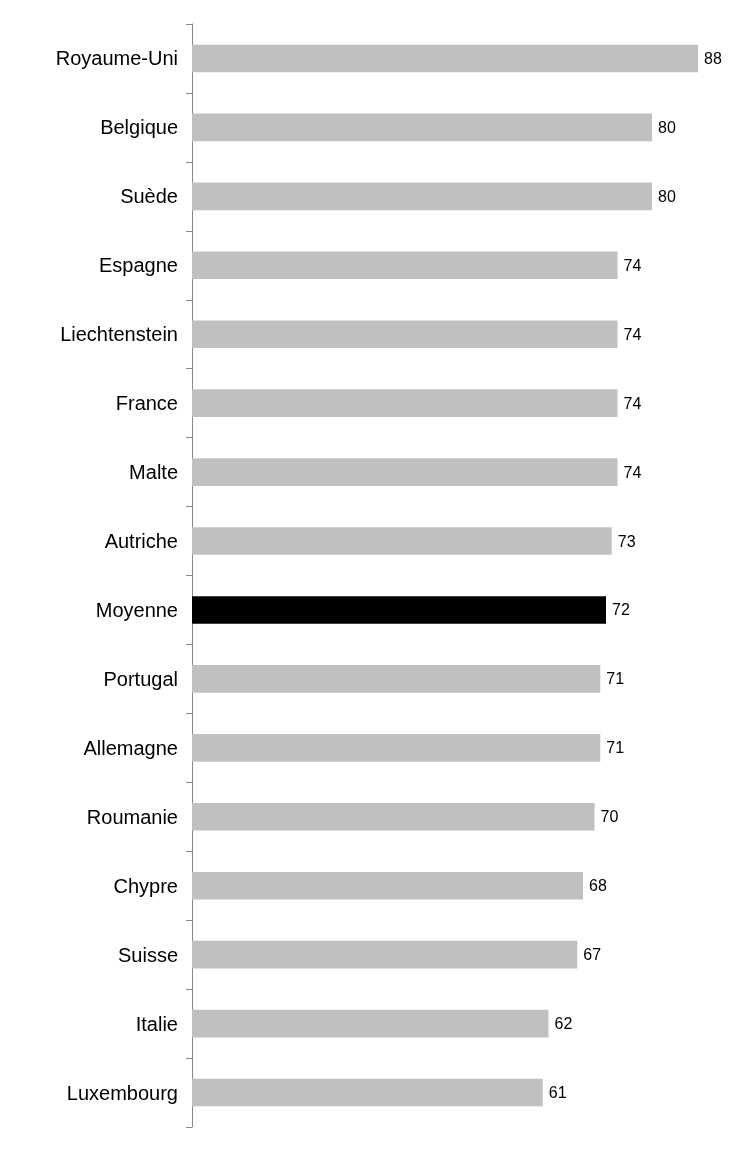 The image size is (742, 1151). Describe the element at coordinates (626, 541) in the screenshot. I see `data-label: 73` at that location.